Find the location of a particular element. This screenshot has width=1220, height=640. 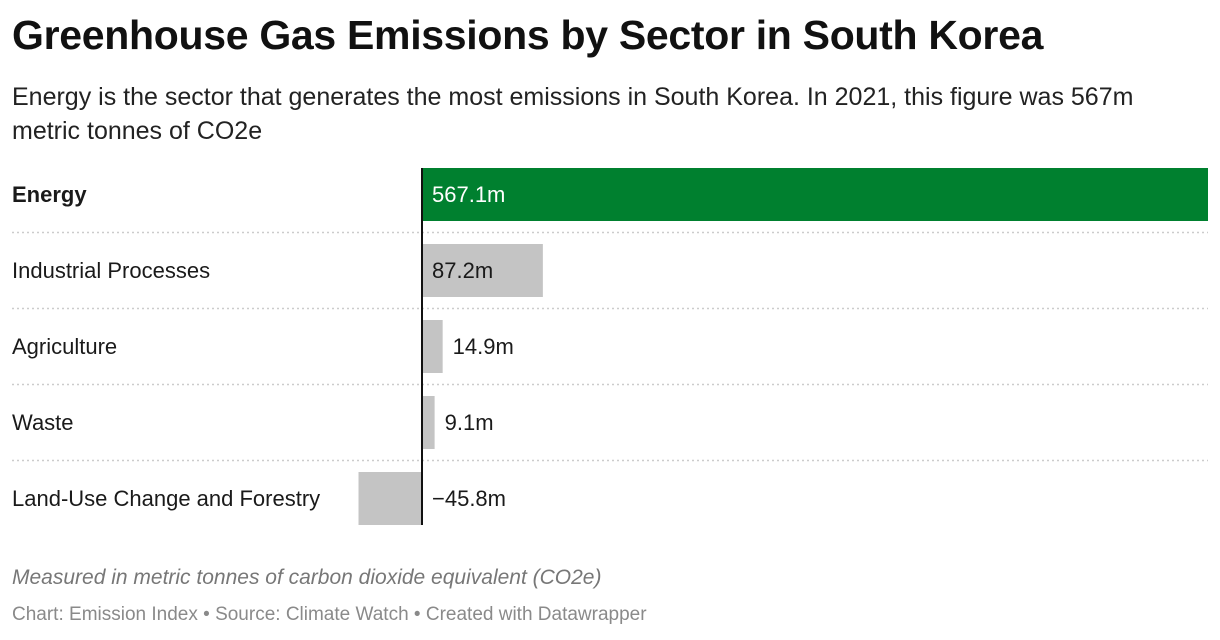

category-label: Land-Use Change and Forestry is located at coordinates (166, 498).